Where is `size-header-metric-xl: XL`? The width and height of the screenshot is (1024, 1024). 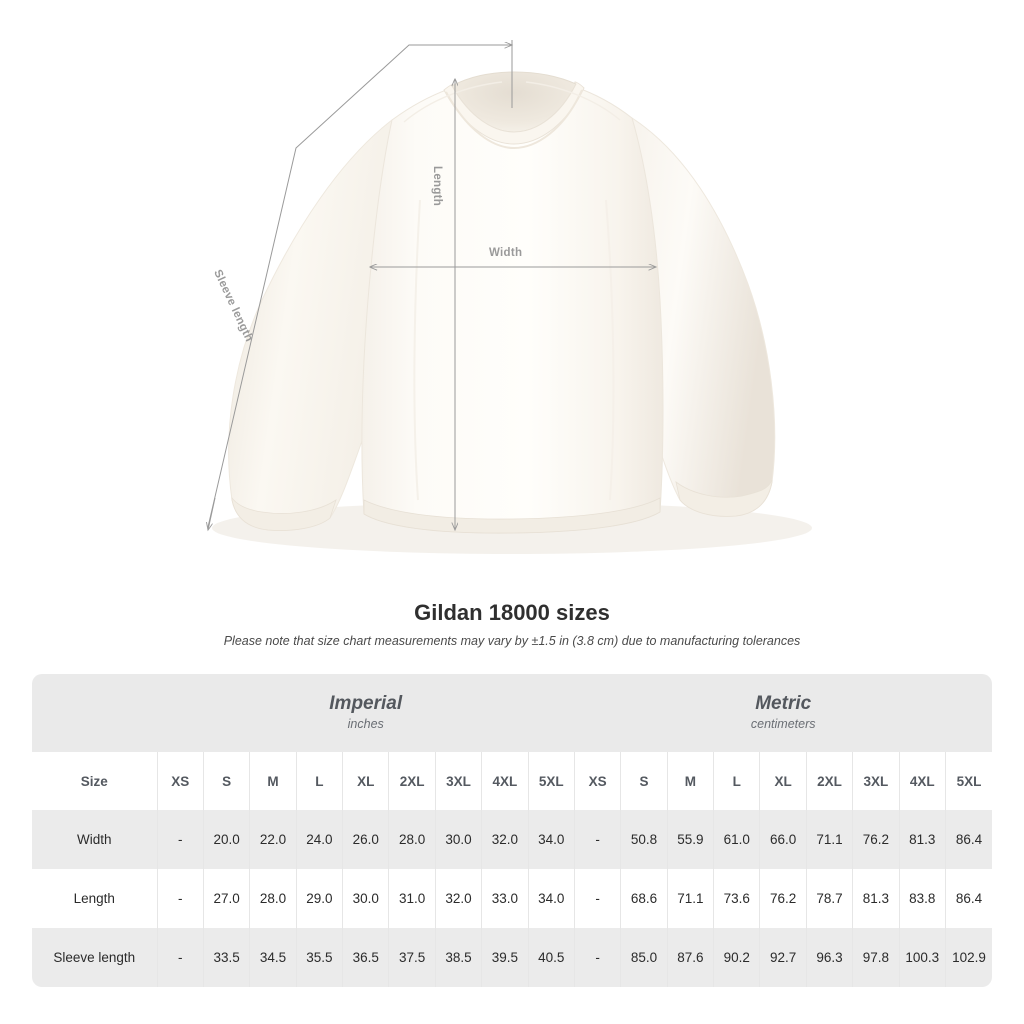
size-header-metric-xl: XL is located at coordinates (783, 781).